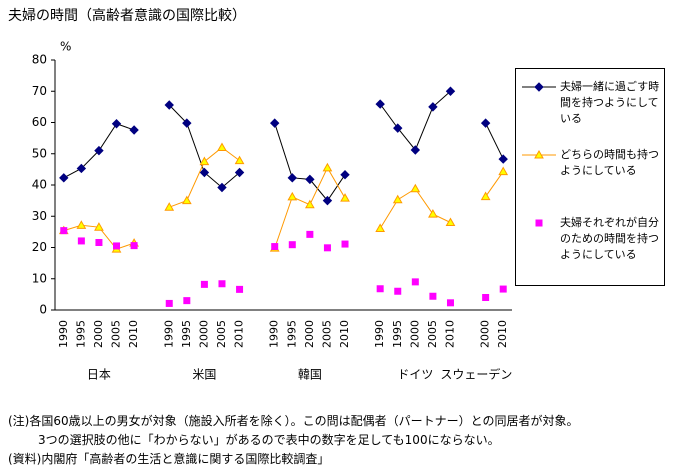 This screenshot has width=681, height=475. I want to click on y-tick-label: 0, so click(43, 310).